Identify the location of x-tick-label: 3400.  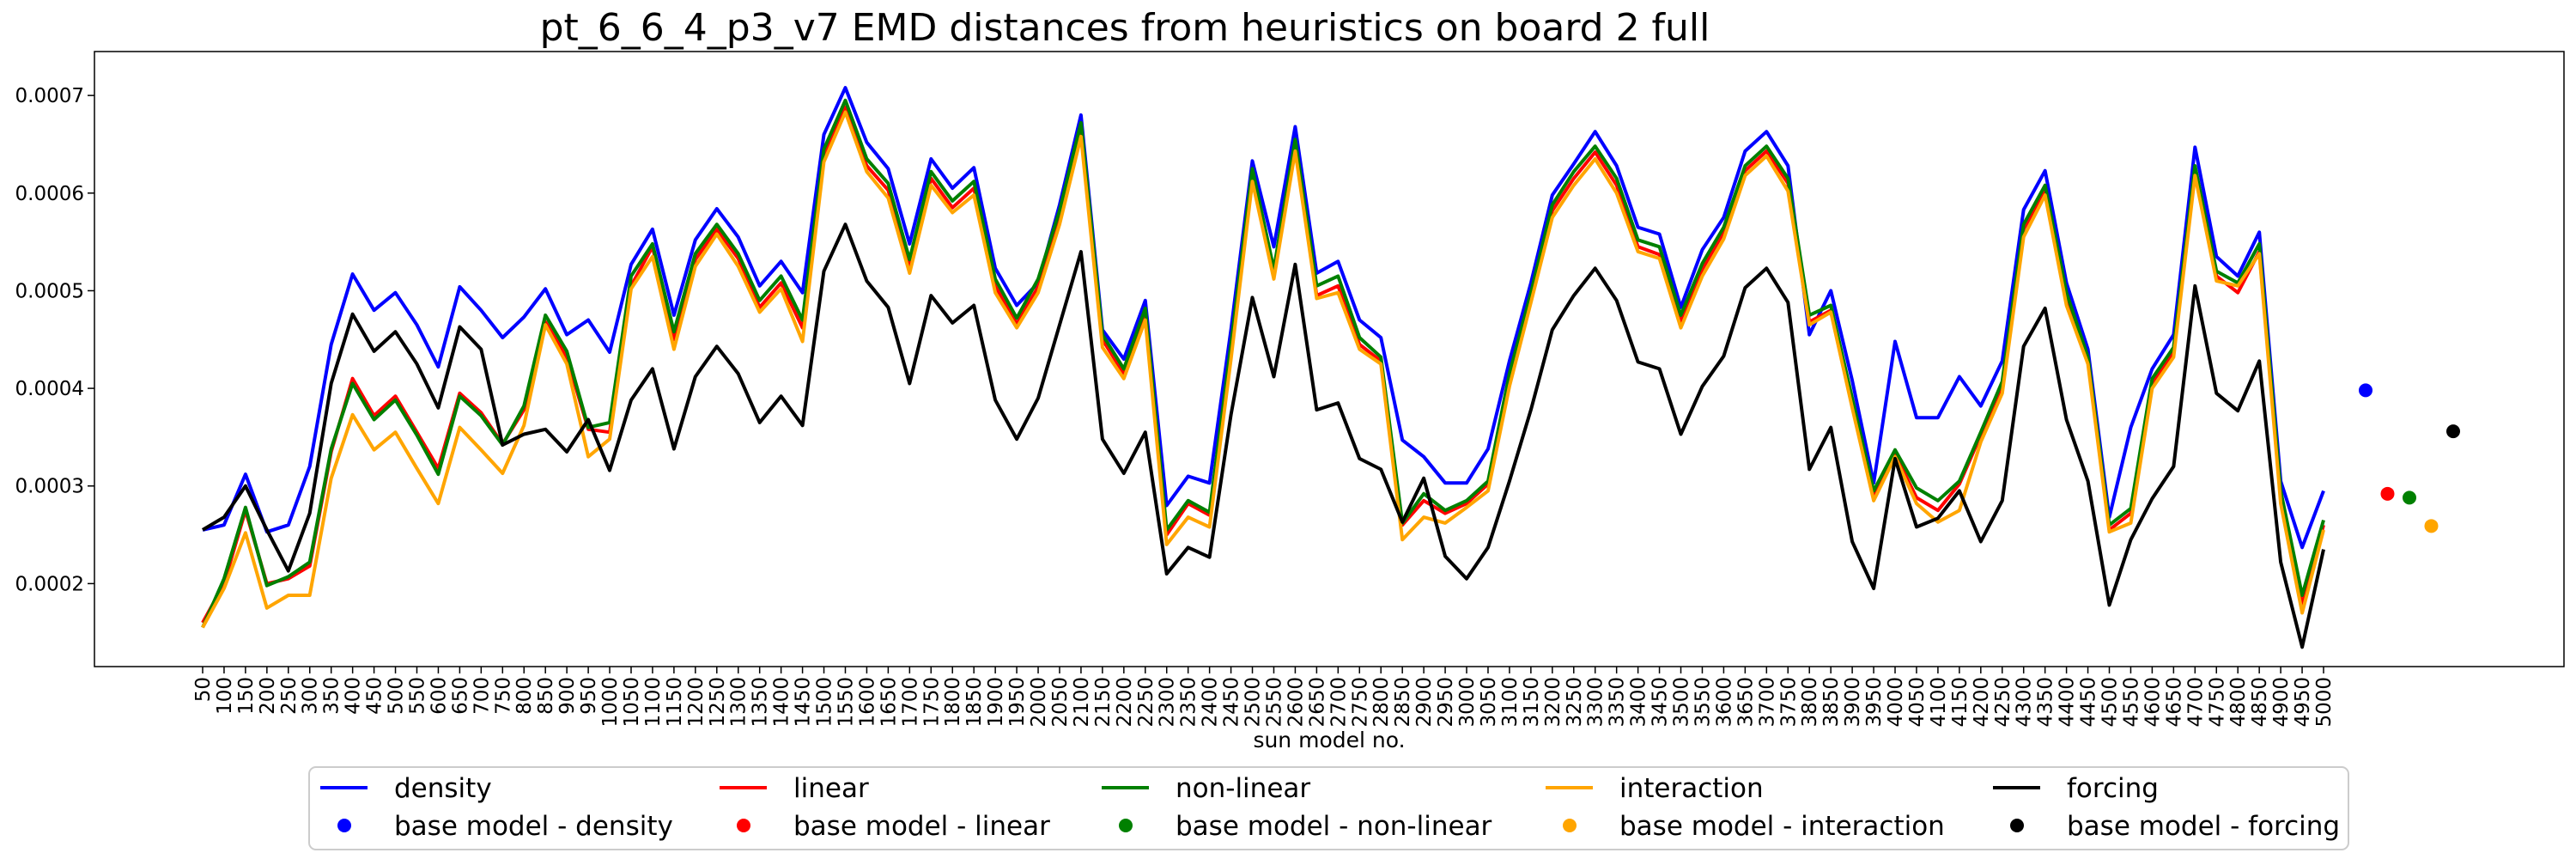
(1639, 702).